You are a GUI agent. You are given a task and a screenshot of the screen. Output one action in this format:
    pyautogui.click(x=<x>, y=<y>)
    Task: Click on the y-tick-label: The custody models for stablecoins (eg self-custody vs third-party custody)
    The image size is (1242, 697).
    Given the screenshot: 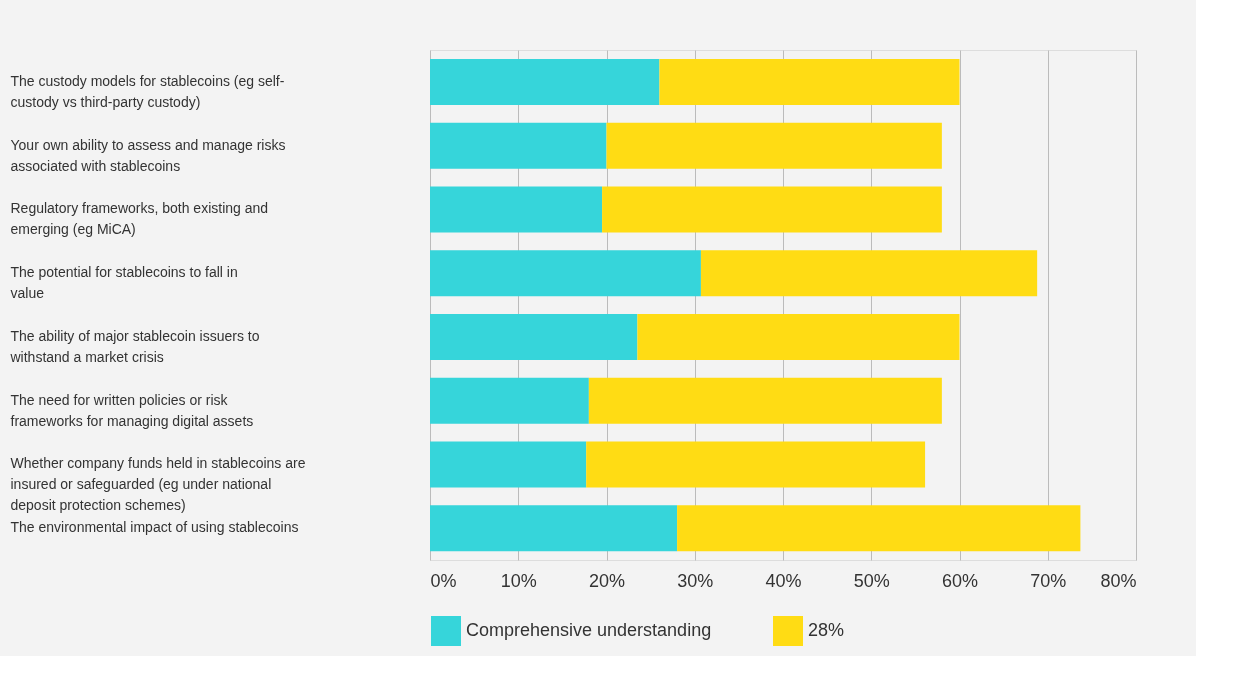 What is the action you would take?
    pyautogui.click(x=147, y=91)
    